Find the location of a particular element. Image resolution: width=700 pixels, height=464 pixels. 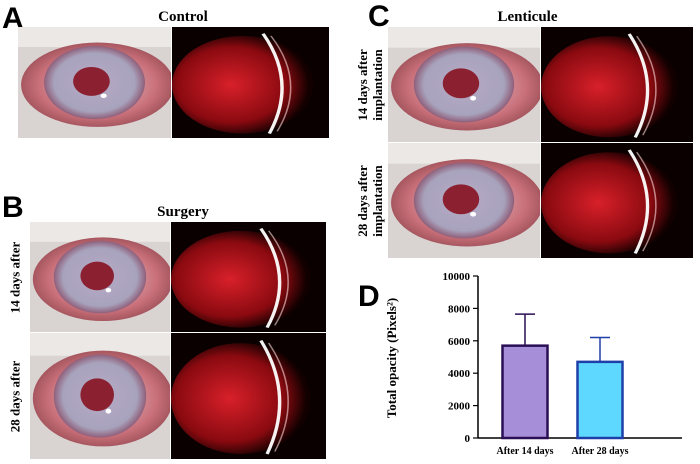

panel-a-title: Control is located at coordinates (183, 17).